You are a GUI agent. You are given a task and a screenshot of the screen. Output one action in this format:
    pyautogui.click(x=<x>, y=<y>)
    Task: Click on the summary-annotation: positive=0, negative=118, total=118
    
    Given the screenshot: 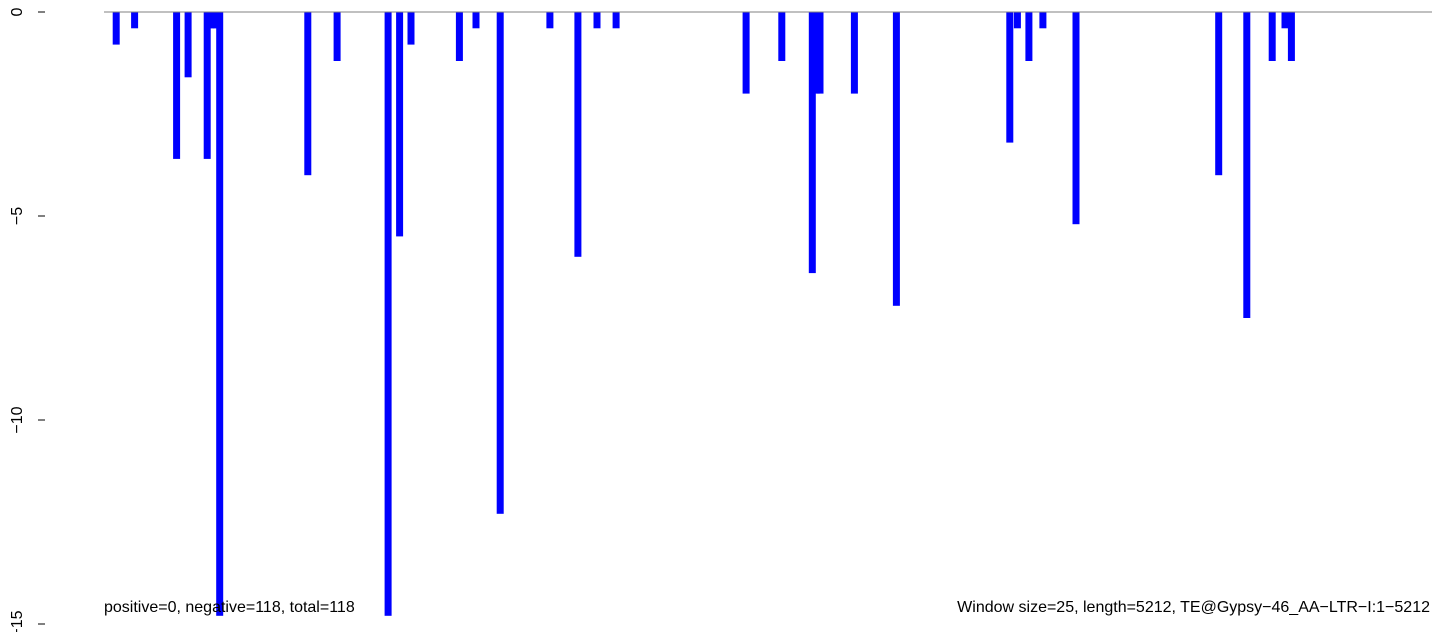 What is the action you would take?
    pyautogui.click(x=229, y=607)
    